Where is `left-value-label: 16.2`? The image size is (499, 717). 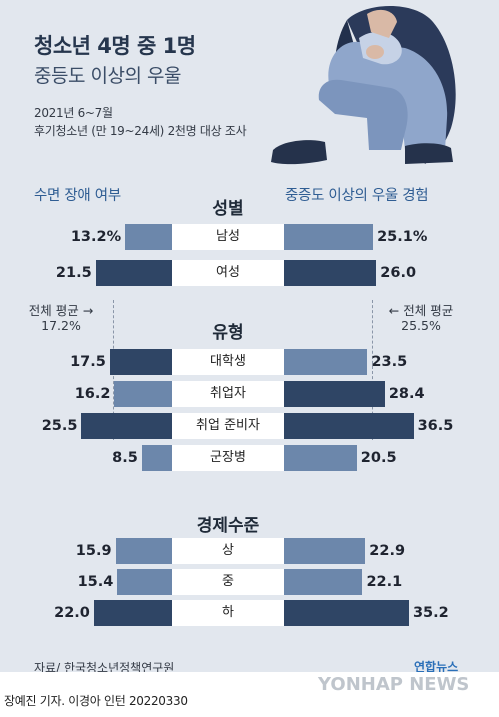 left-value-label: 16.2 is located at coordinates (92, 394).